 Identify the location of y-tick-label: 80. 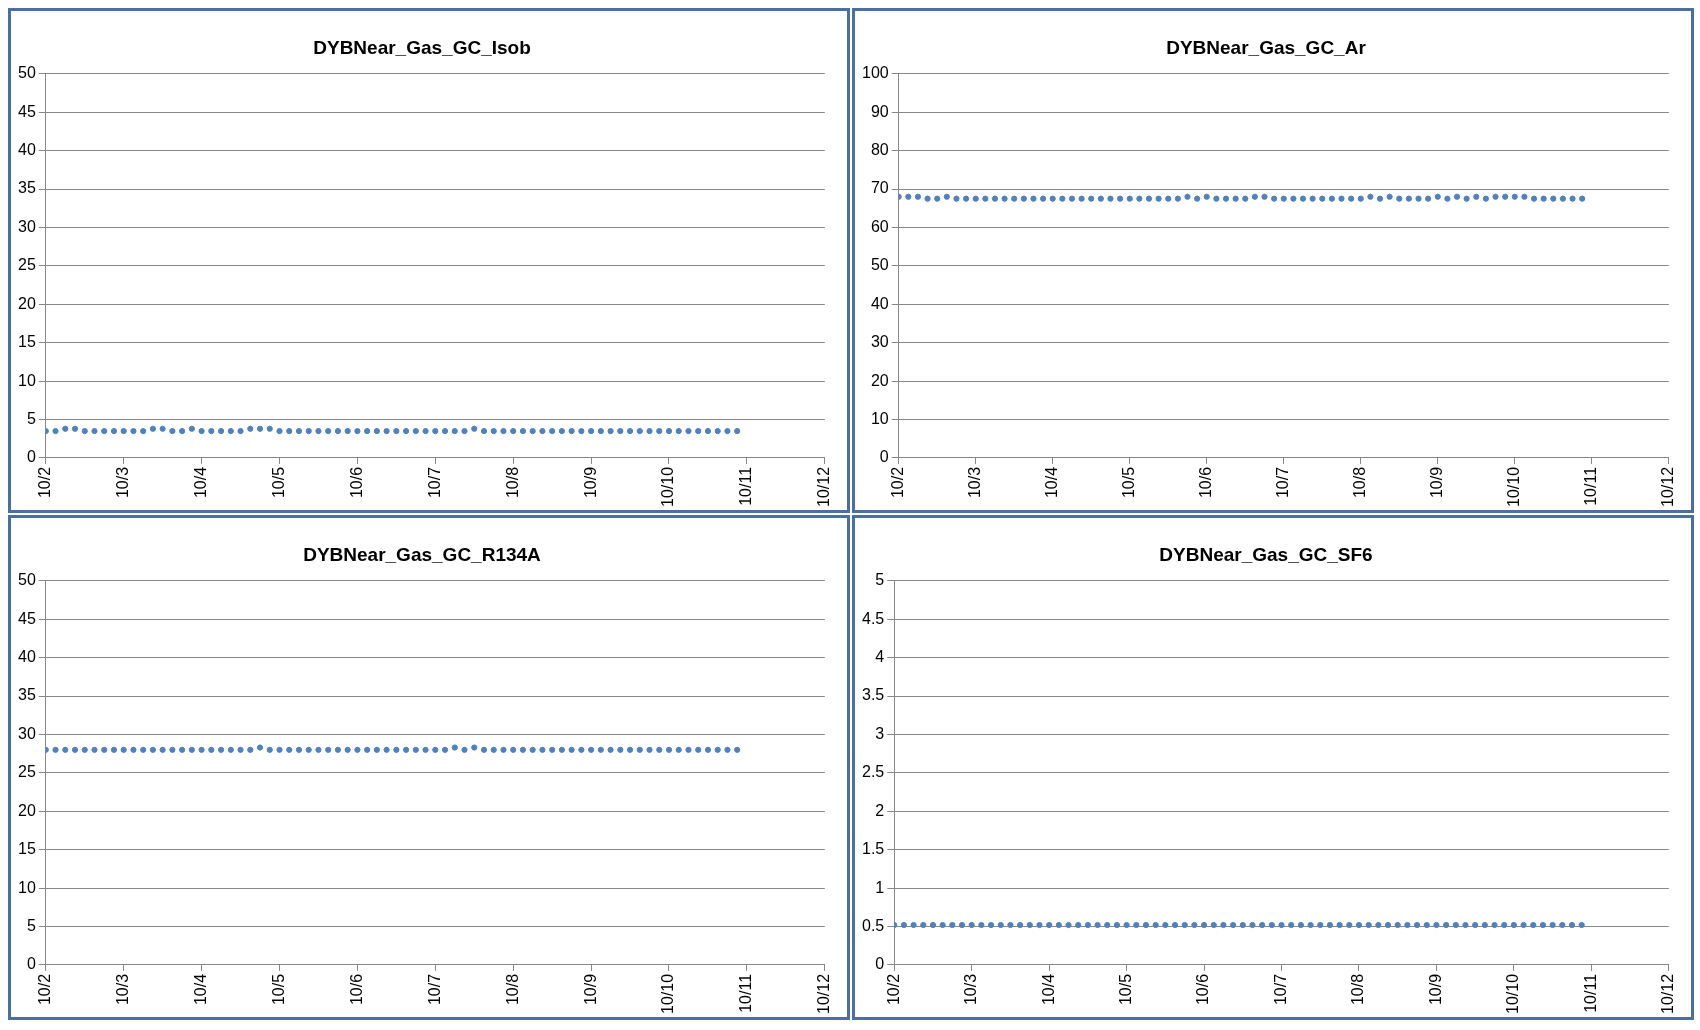
(879, 150).